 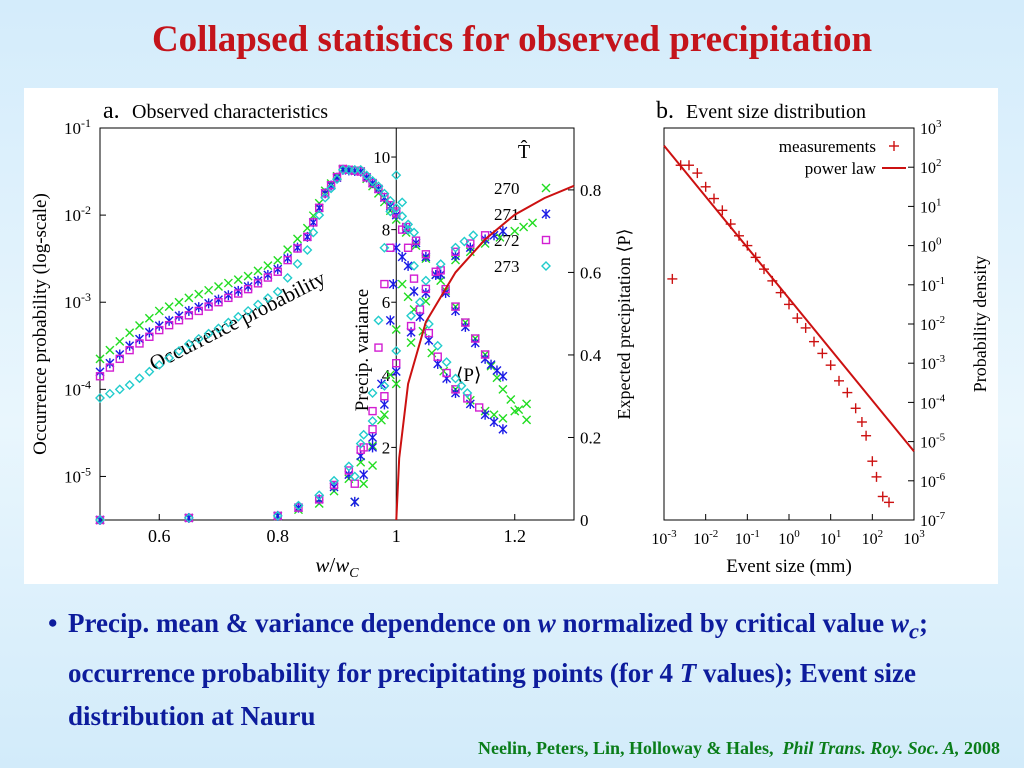 I want to click on panel-b-y-tick-label: 10⁻⁶, so click(x=933, y=481).